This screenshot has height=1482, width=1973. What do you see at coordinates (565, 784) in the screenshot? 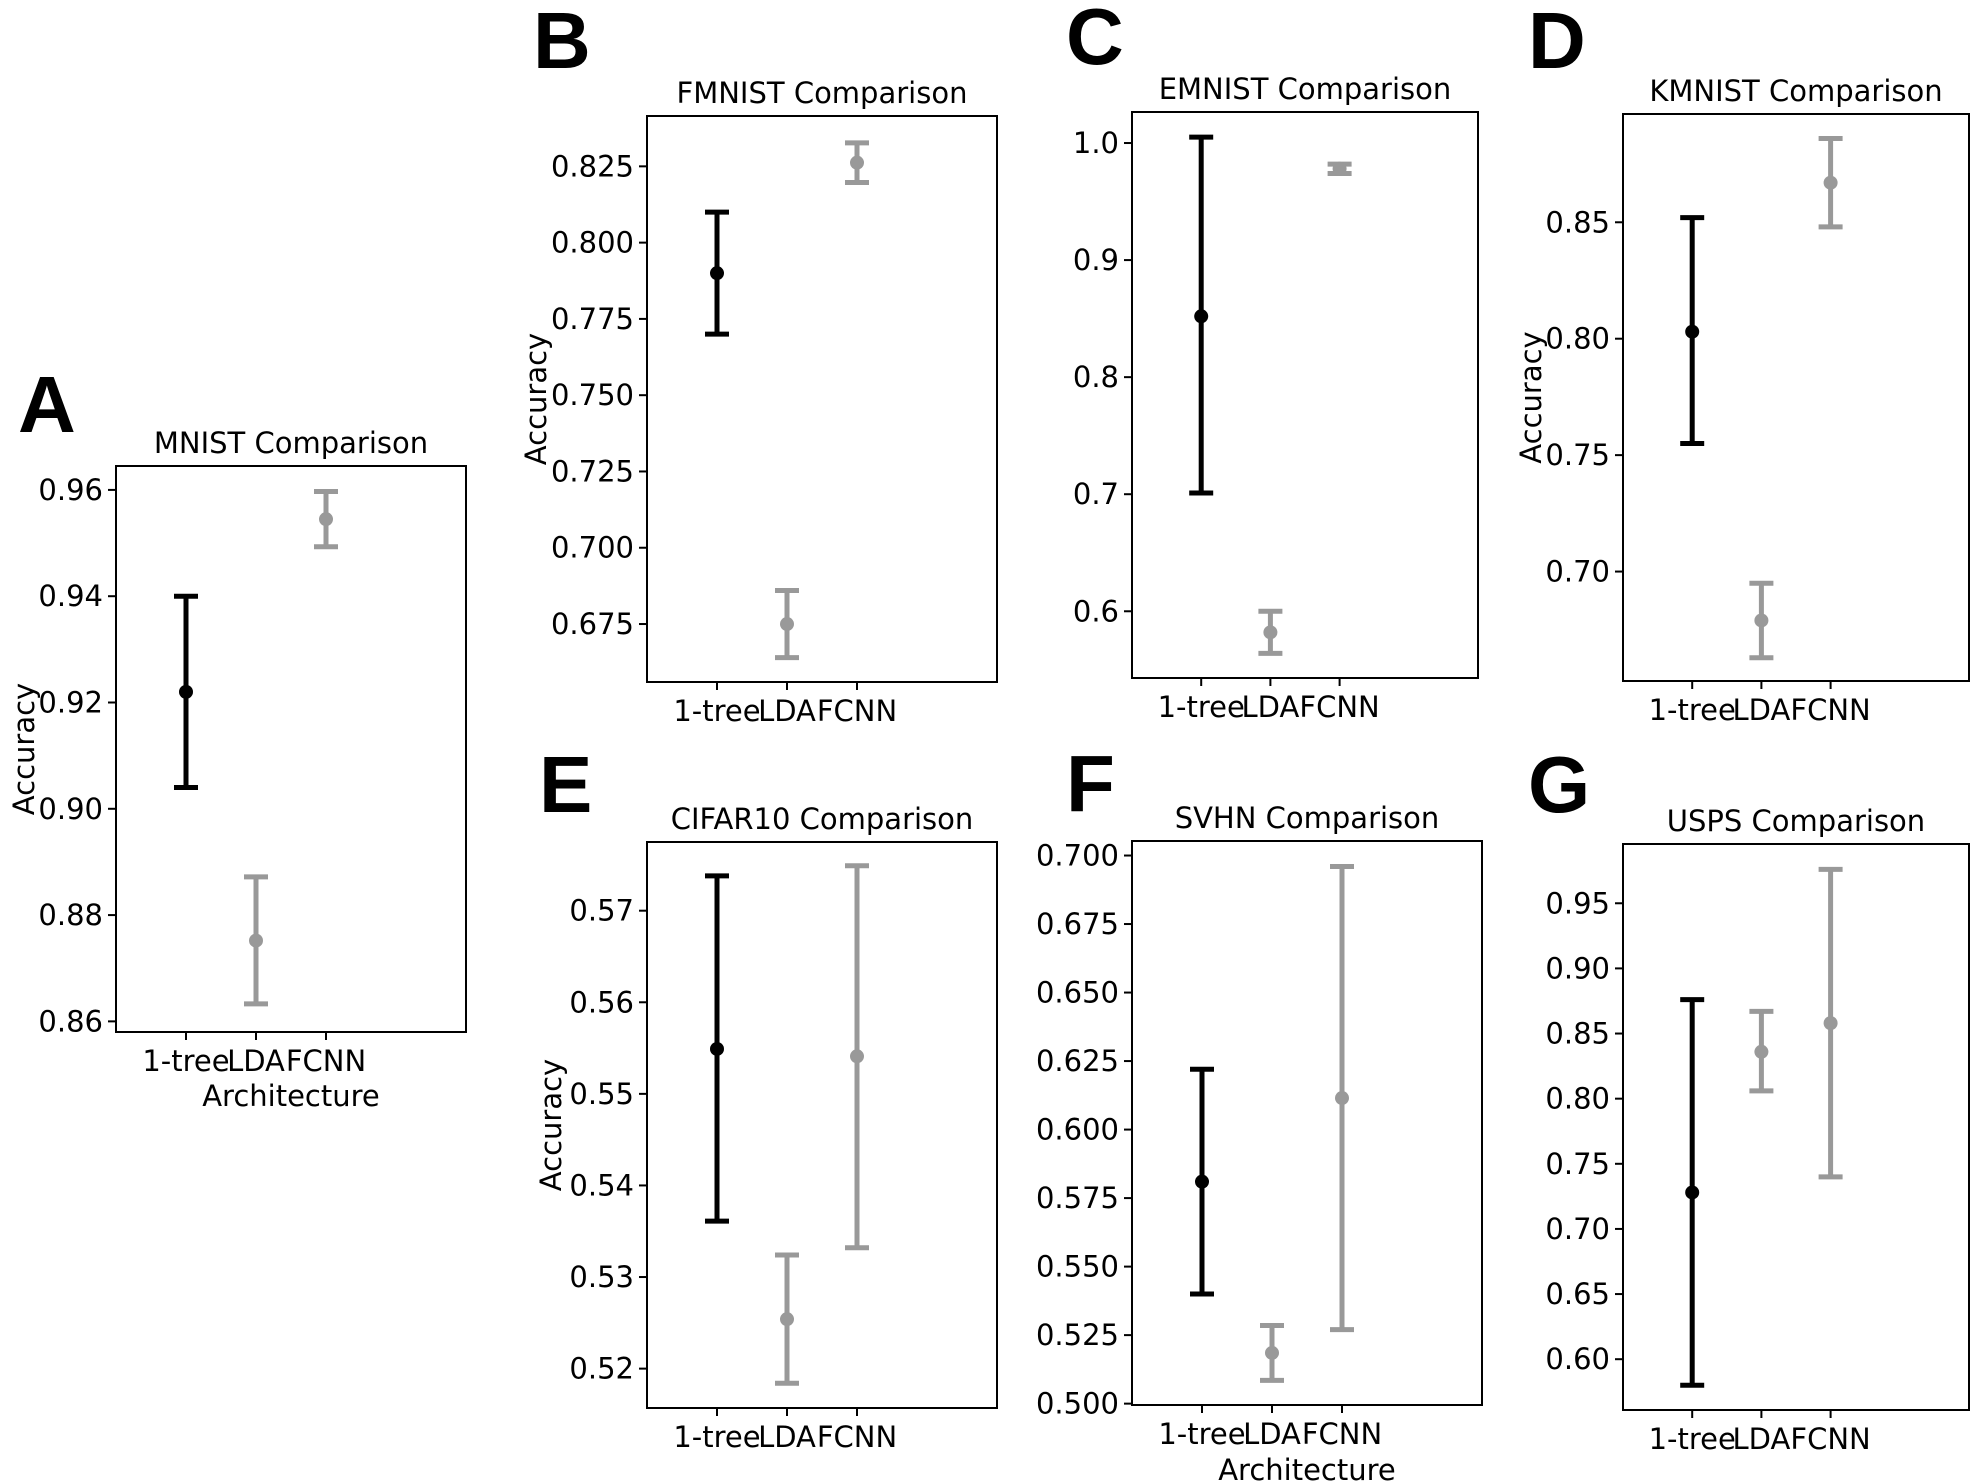
I see `panel-letter-e: E` at bounding box center [565, 784].